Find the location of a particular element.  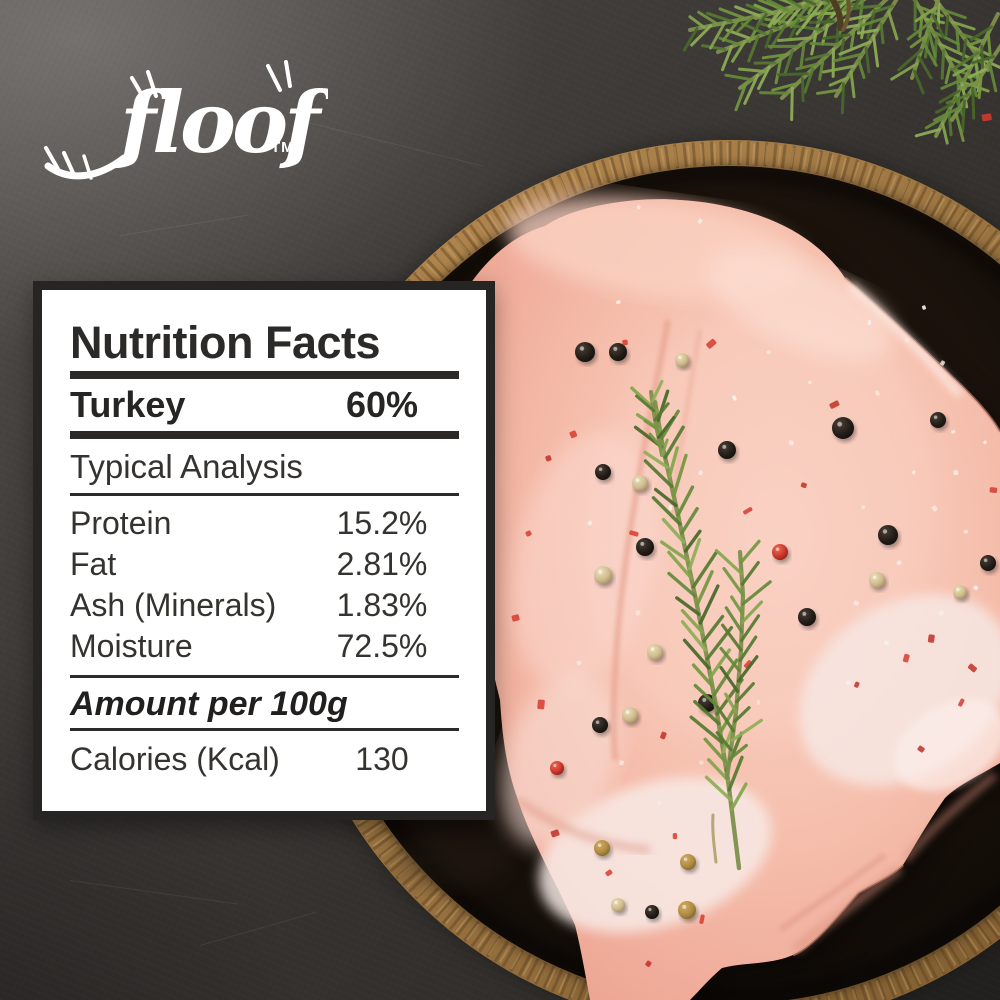

rosemary-garnish-top is located at coordinates (841, 72).